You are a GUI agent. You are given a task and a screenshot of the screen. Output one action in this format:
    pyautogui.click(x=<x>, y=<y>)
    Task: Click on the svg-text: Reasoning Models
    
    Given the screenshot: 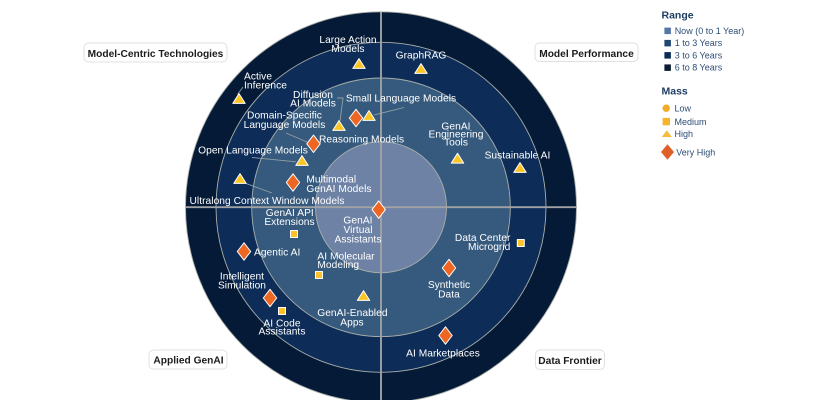 What is the action you would take?
    pyautogui.click(x=361, y=139)
    